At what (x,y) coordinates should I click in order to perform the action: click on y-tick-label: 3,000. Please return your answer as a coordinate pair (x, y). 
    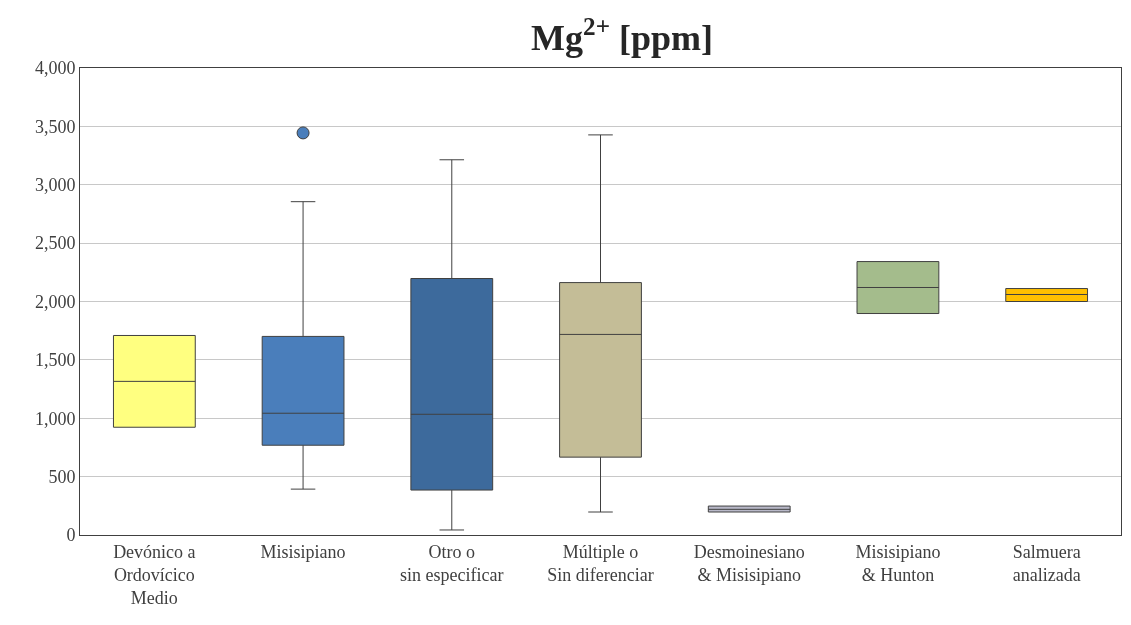
    Looking at the image, I should click on (55, 185).